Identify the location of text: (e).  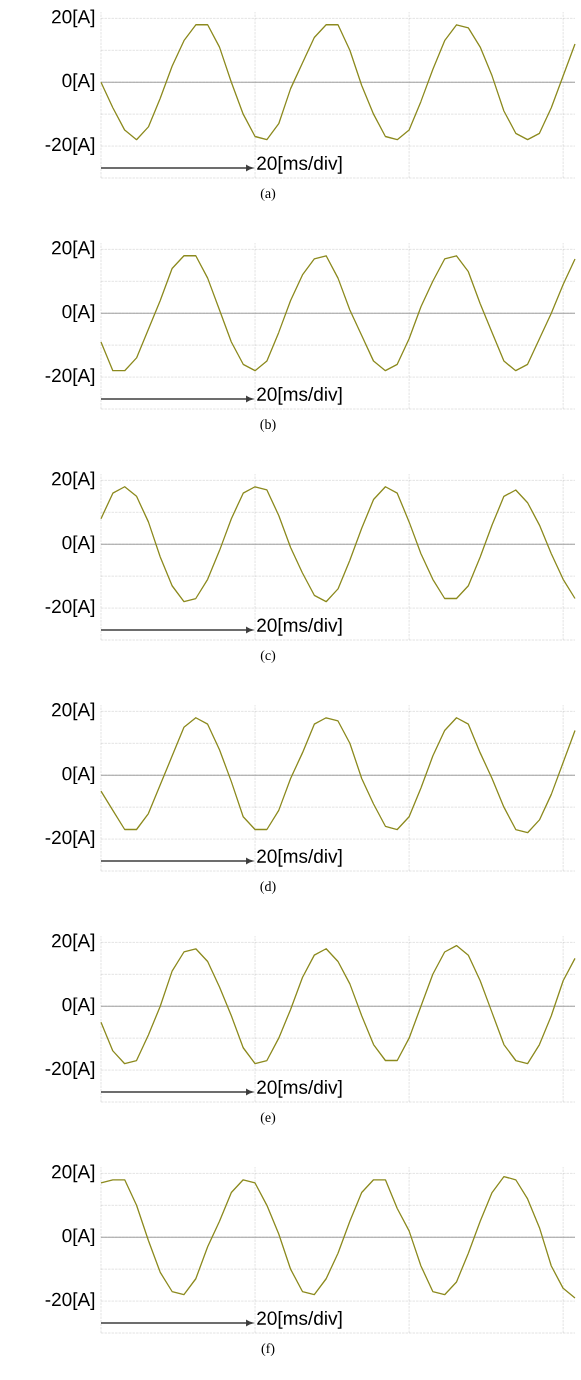
(268, 1118).